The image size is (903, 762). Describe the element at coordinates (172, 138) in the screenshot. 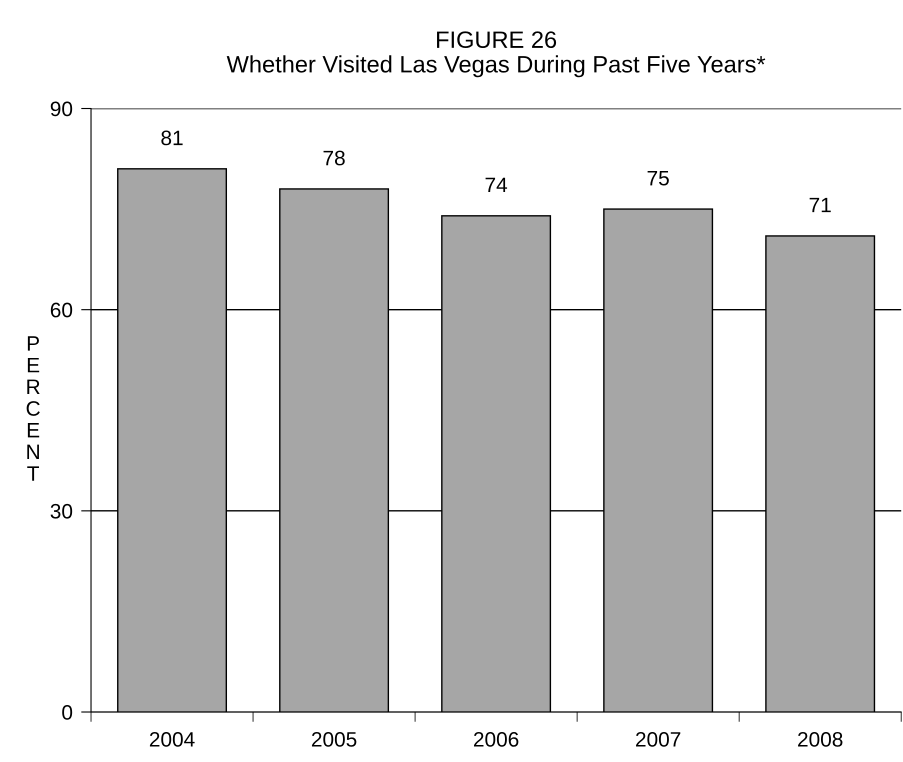

I see `data-label: 81` at that location.